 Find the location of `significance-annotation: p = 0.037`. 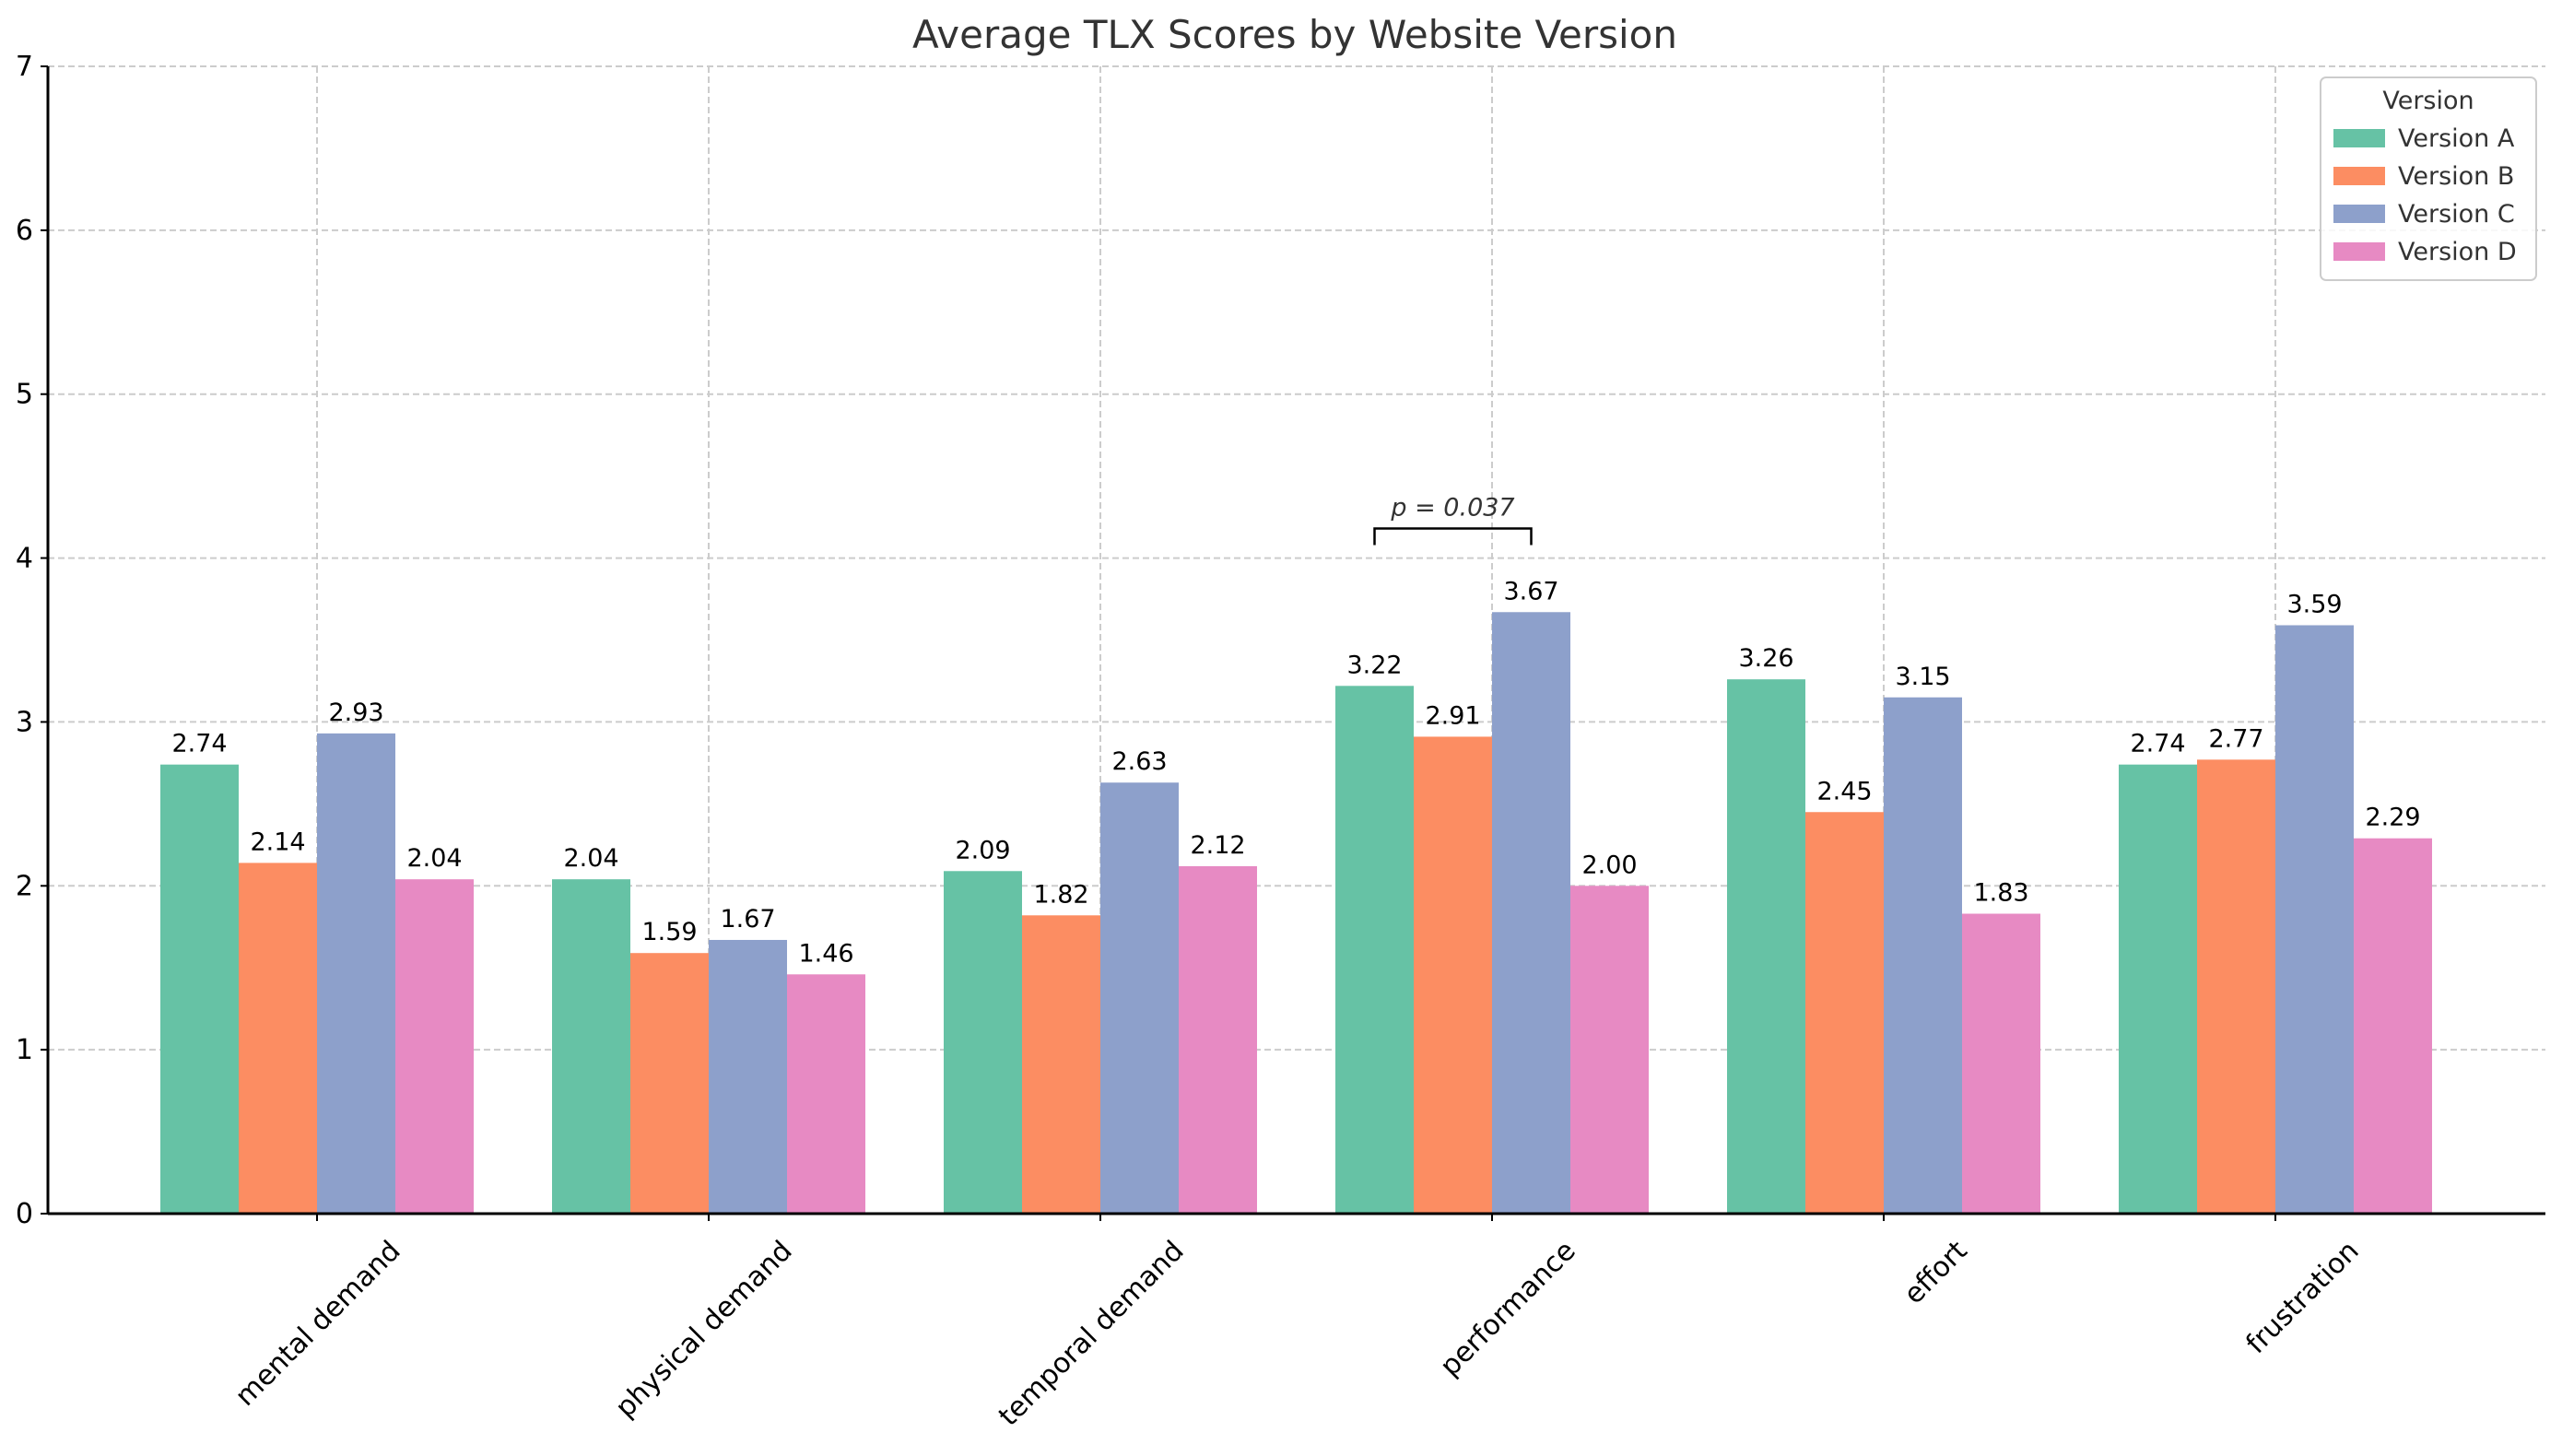

significance-annotation: p = 0.037 is located at coordinates (1453, 520).